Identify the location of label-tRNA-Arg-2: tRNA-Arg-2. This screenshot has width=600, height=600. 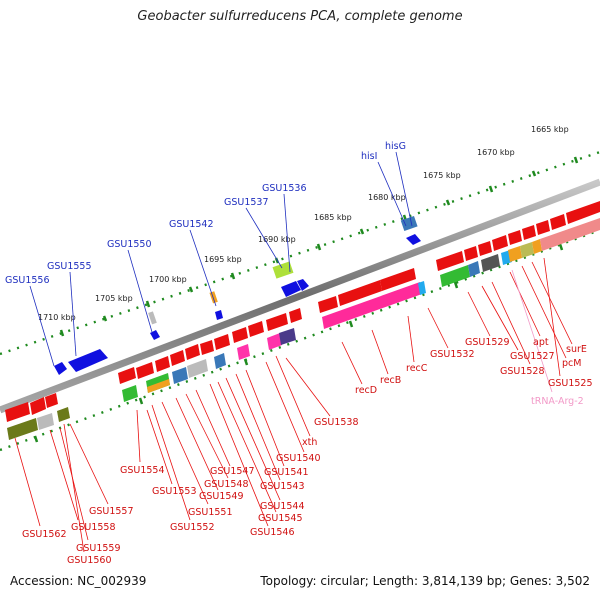
(557, 401).